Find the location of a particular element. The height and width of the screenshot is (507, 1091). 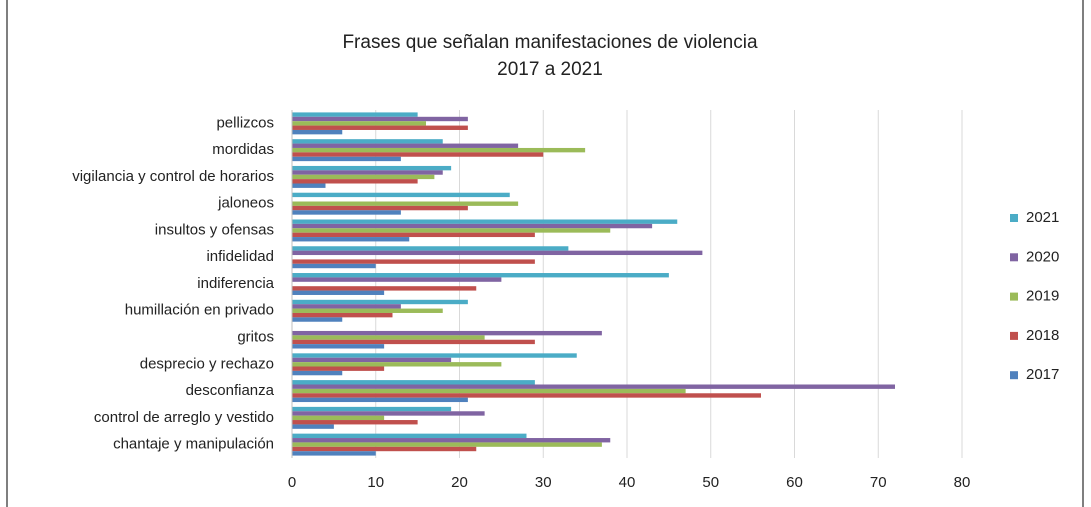

legend-label: 2018 is located at coordinates (1042, 335).